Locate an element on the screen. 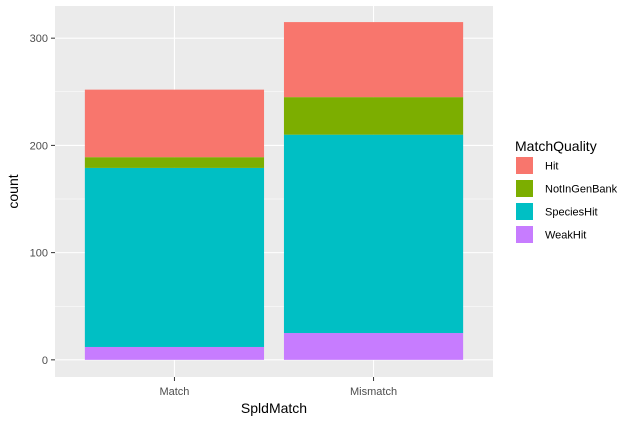 The image size is (641, 423). y-tick-label: 200 is located at coordinates (39, 146).